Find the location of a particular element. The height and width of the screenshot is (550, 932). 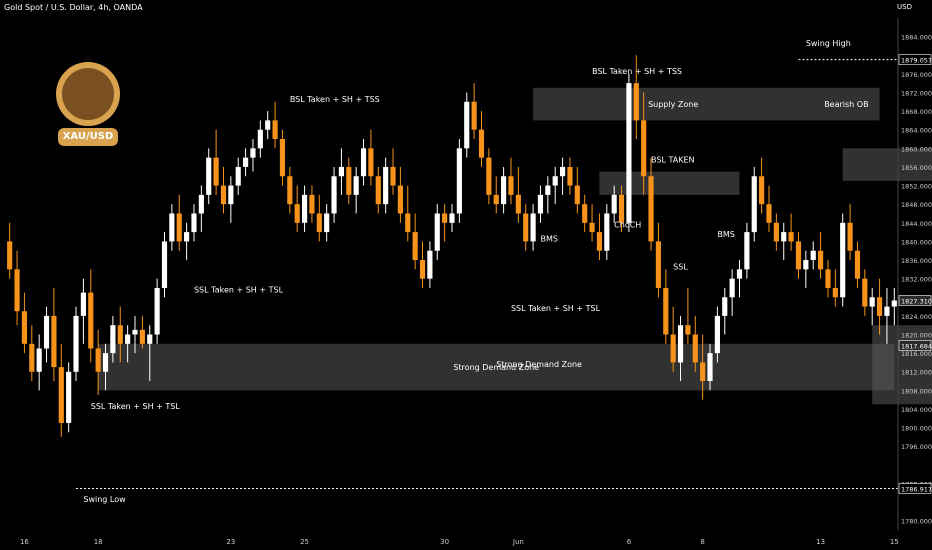

annotation-label: BSL TAKEN is located at coordinates (672, 159).